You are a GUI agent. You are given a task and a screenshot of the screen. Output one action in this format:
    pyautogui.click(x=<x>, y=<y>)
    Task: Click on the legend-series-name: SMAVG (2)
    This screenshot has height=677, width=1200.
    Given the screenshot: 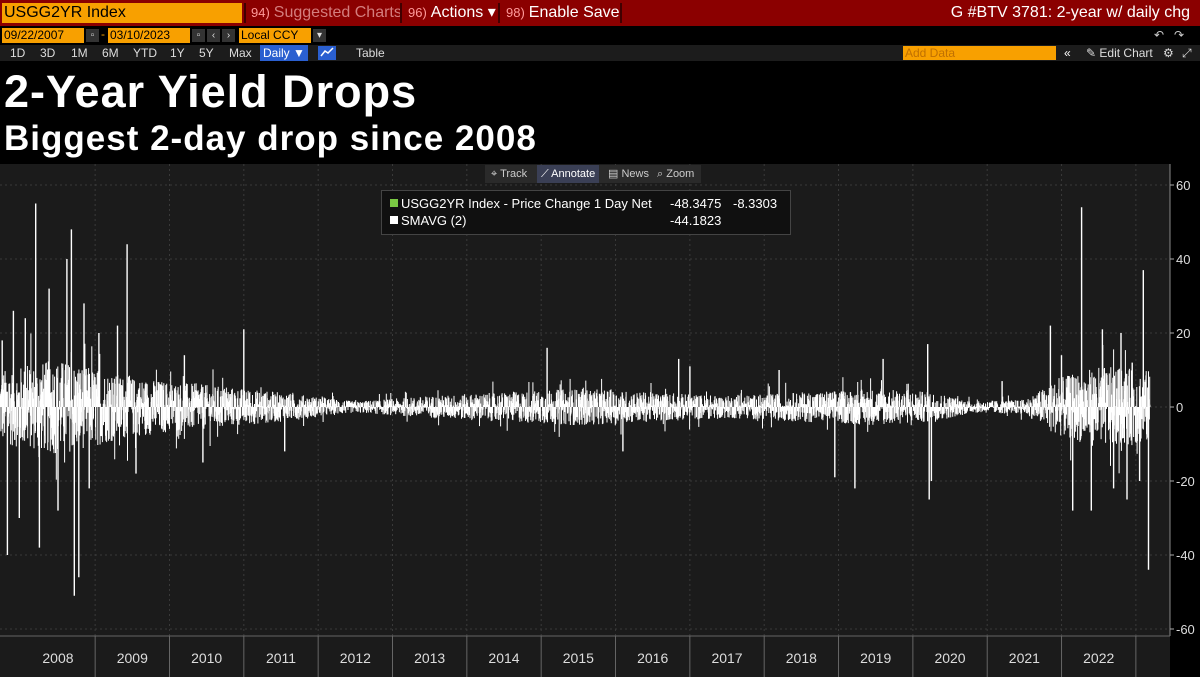 What is the action you would take?
    pyautogui.click(x=434, y=220)
    